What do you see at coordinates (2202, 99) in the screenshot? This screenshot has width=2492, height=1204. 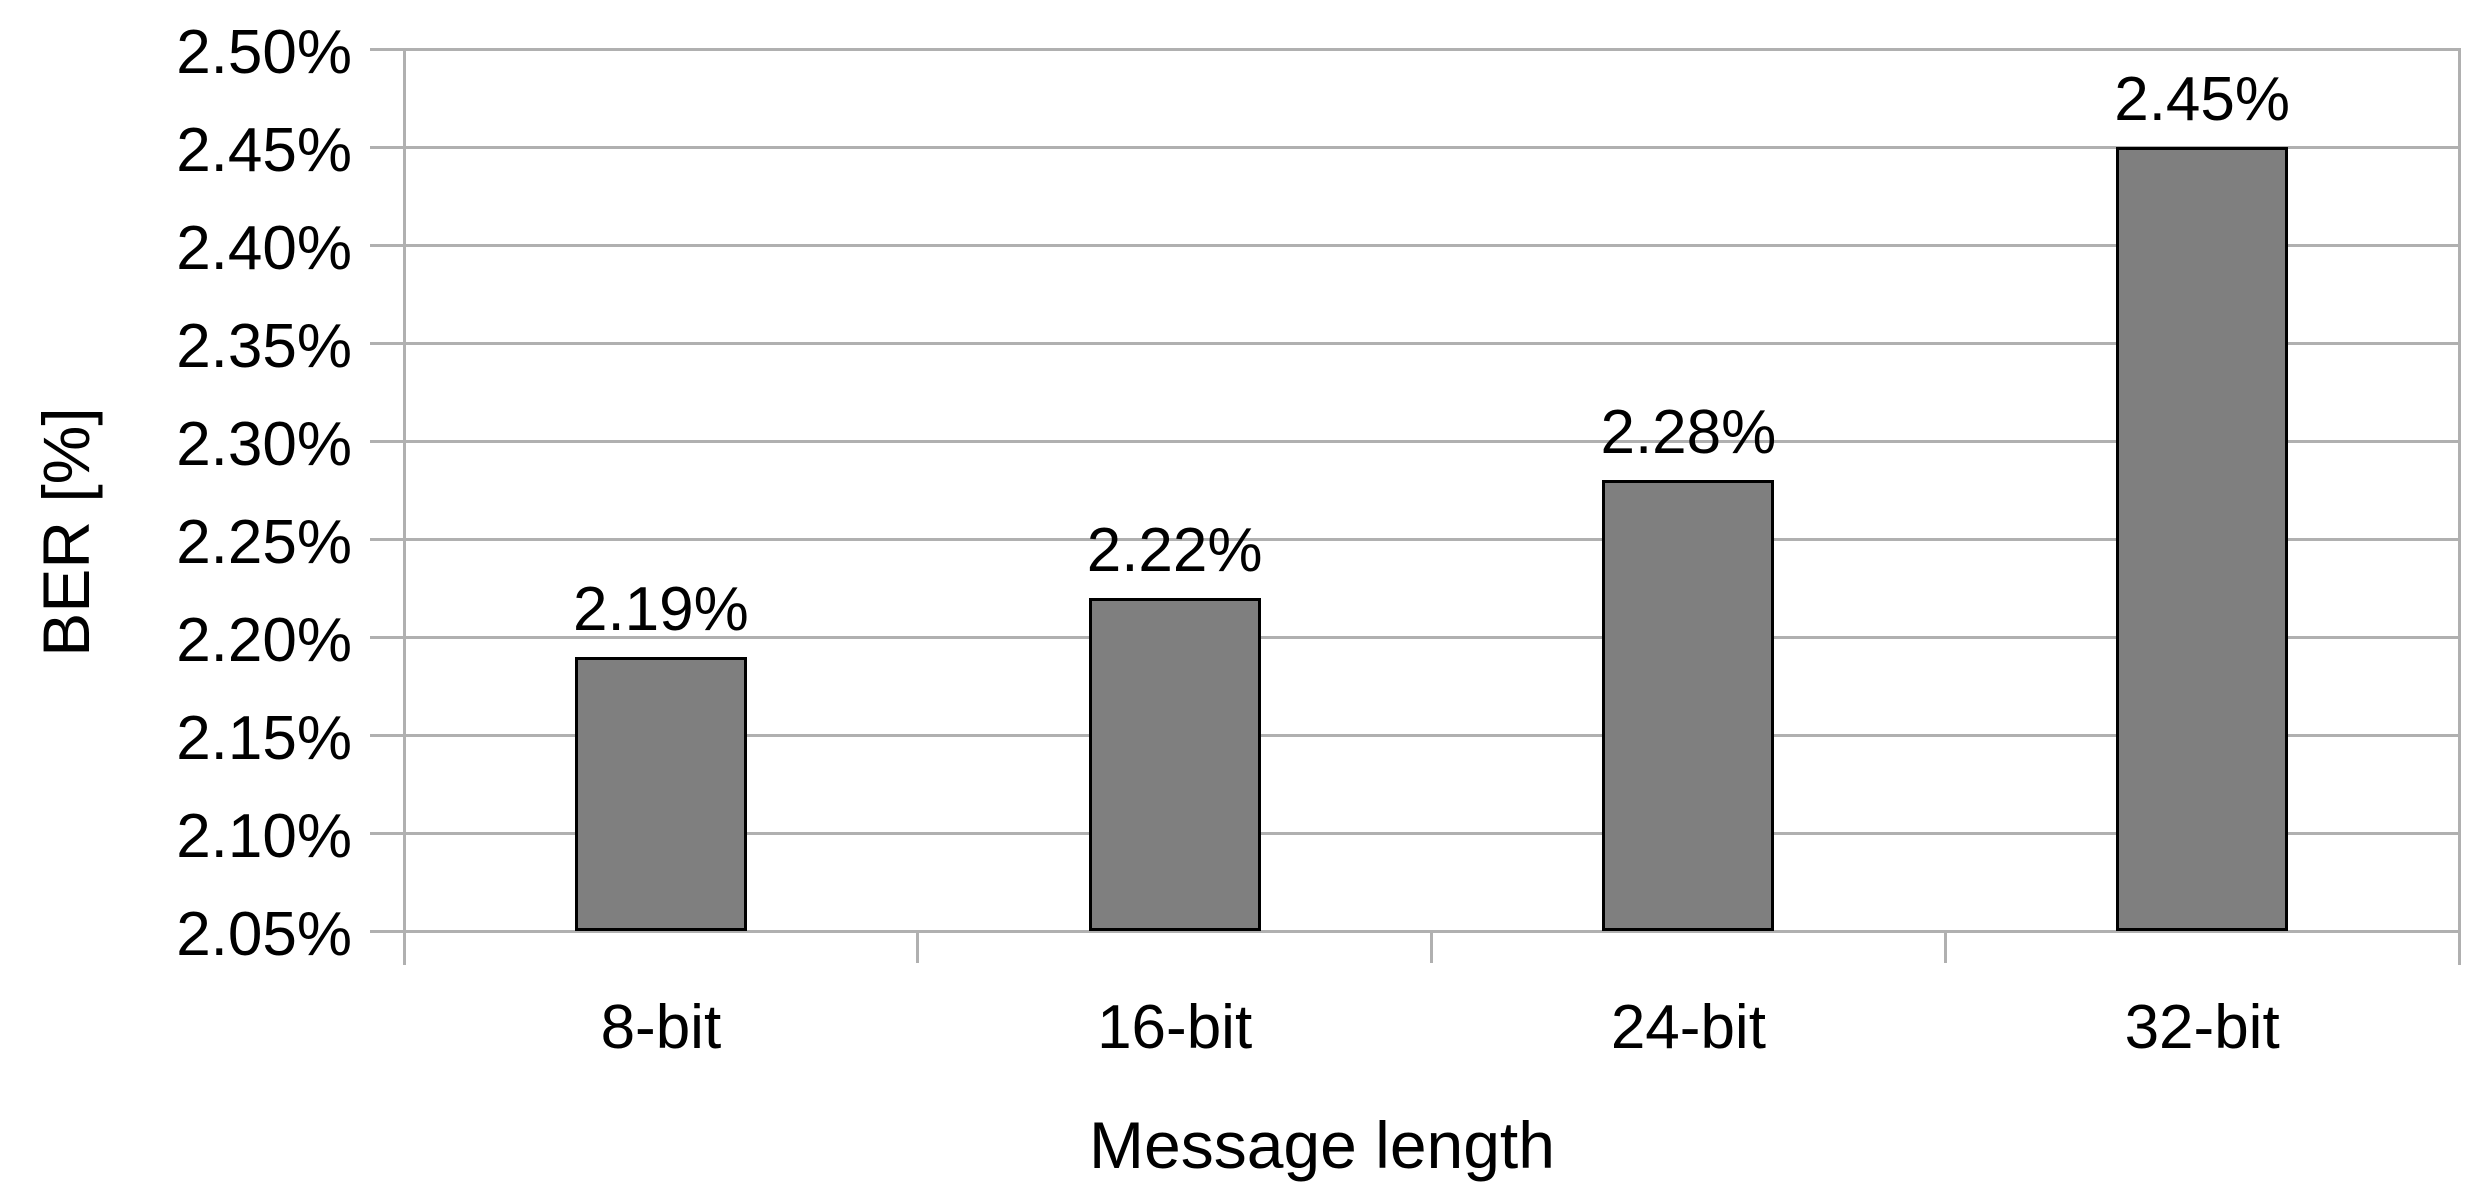 I see `bar-value-label: 2.45%` at bounding box center [2202, 99].